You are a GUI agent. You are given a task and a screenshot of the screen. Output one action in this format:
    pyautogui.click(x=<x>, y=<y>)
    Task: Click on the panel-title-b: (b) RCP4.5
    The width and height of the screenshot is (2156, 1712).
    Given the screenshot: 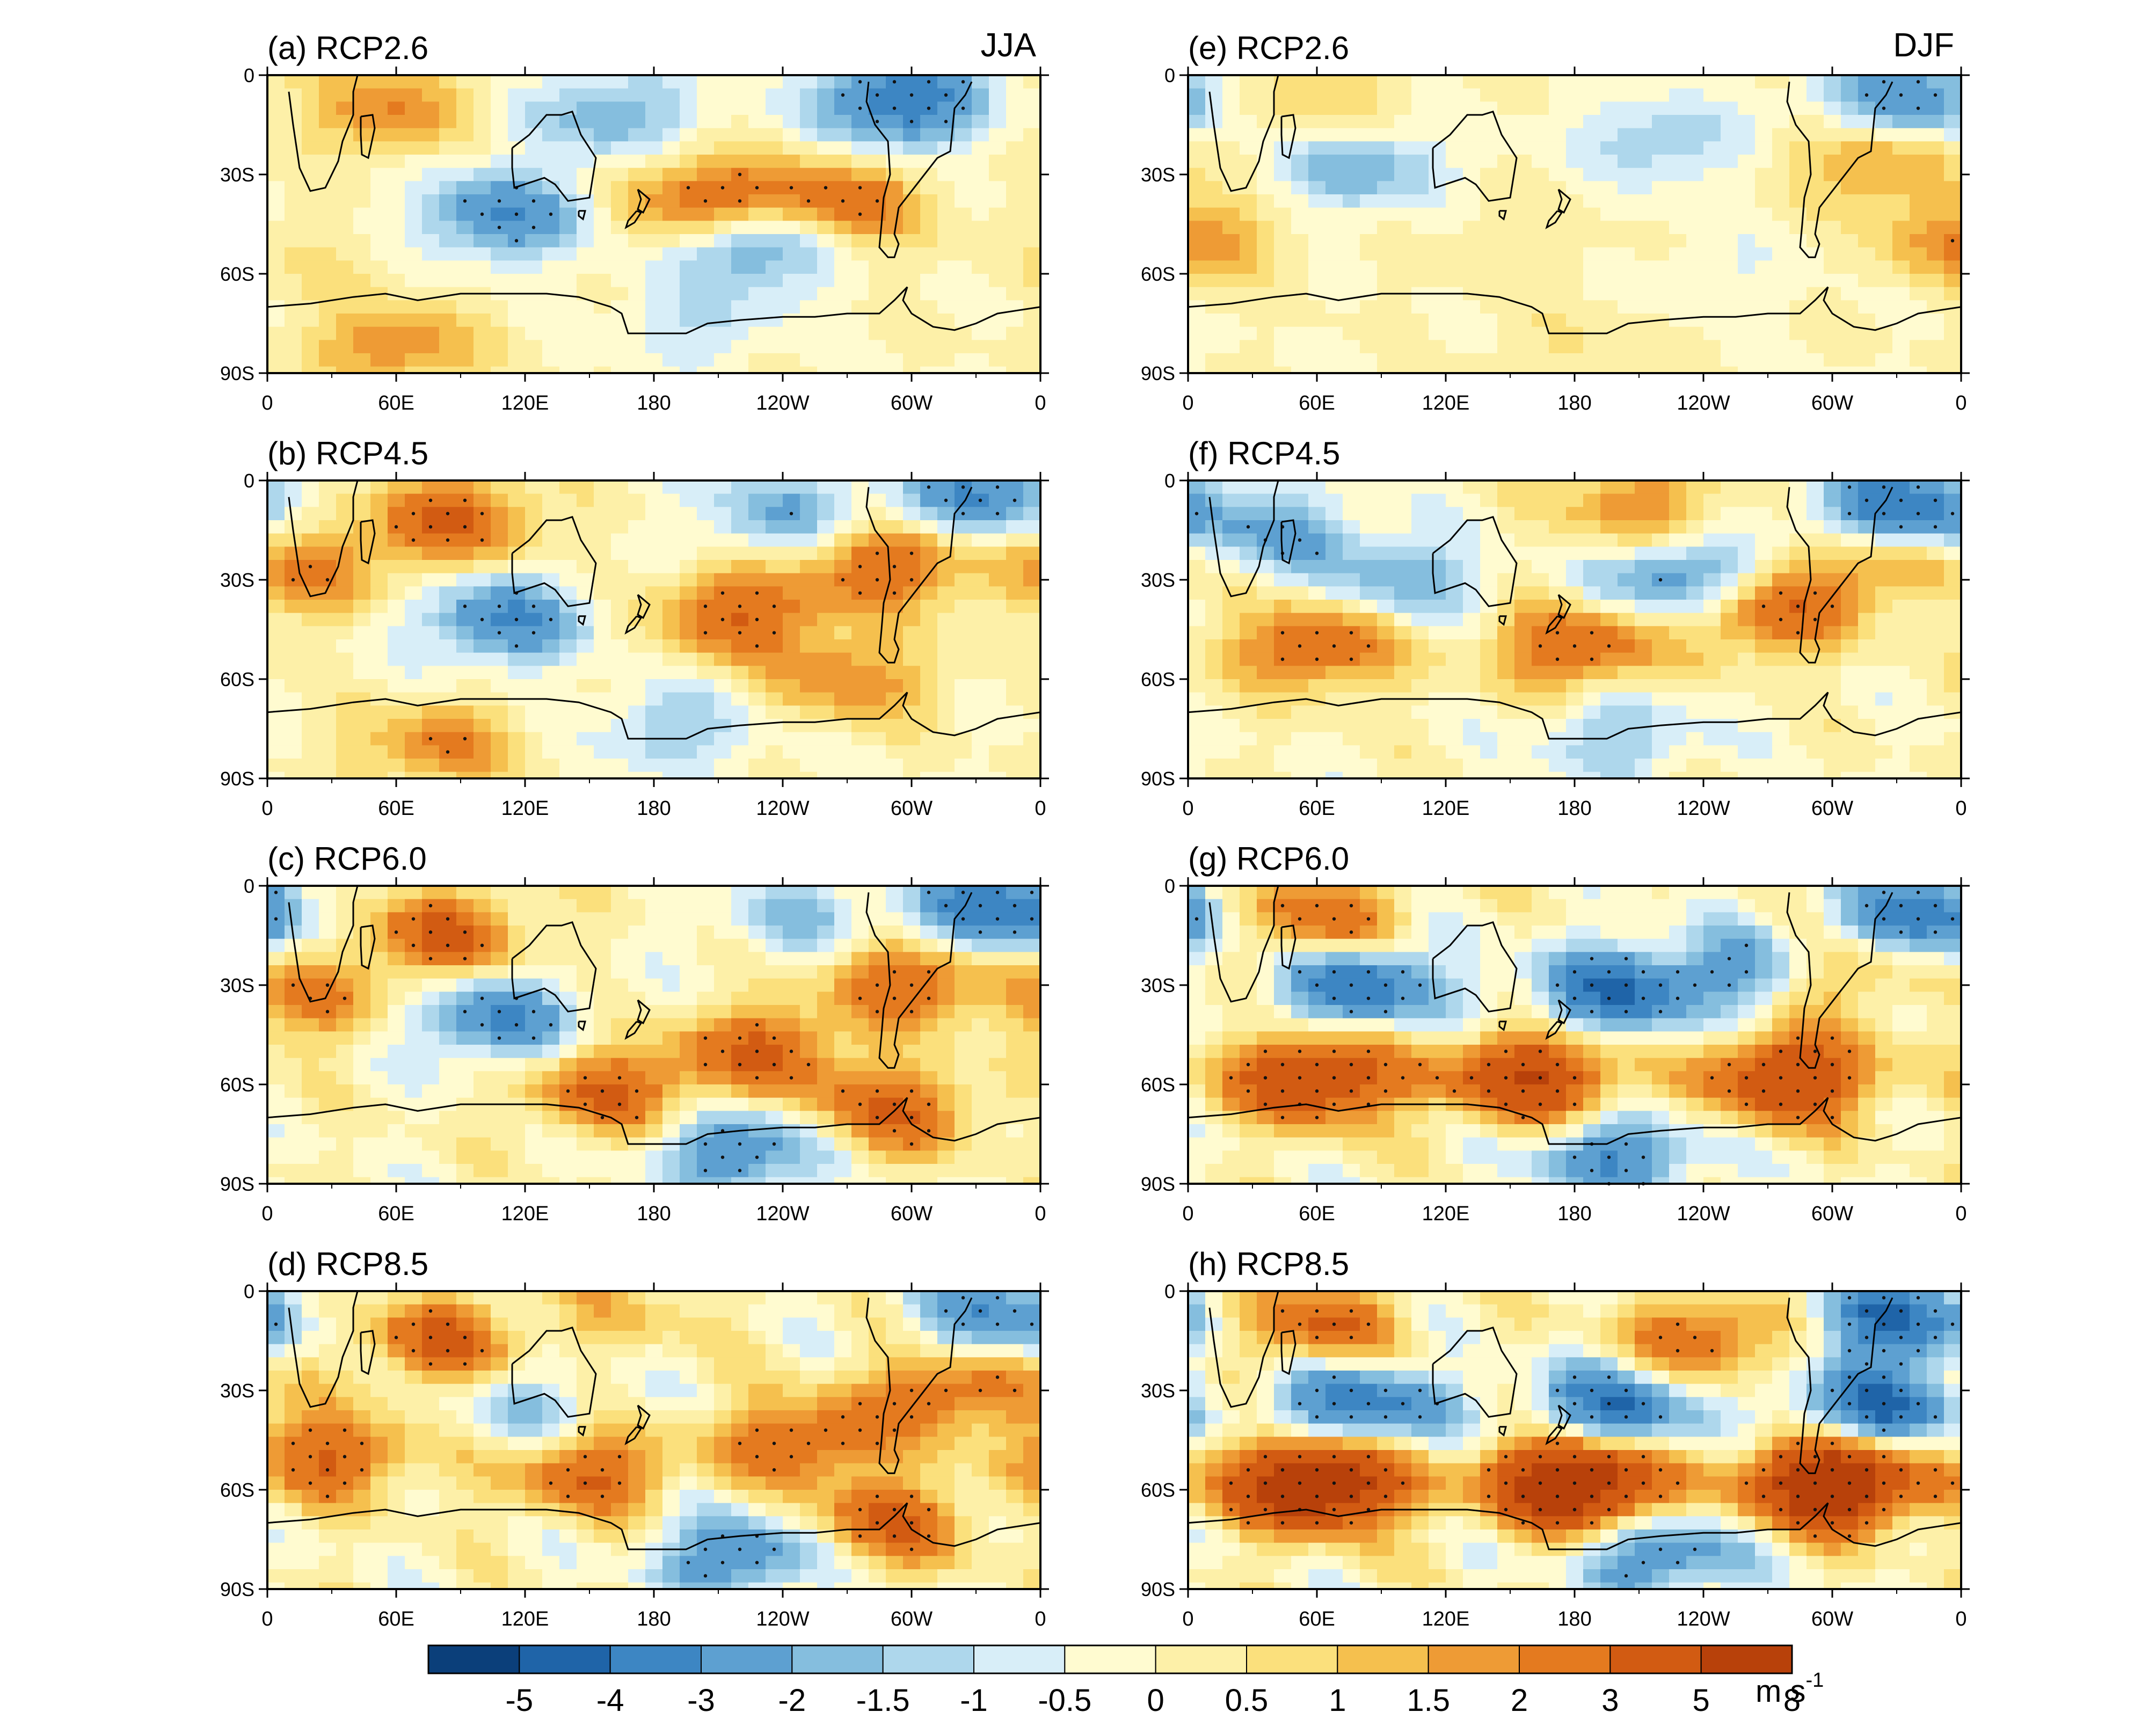 What is the action you would take?
    pyautogui.click(x=347, y=453)
    